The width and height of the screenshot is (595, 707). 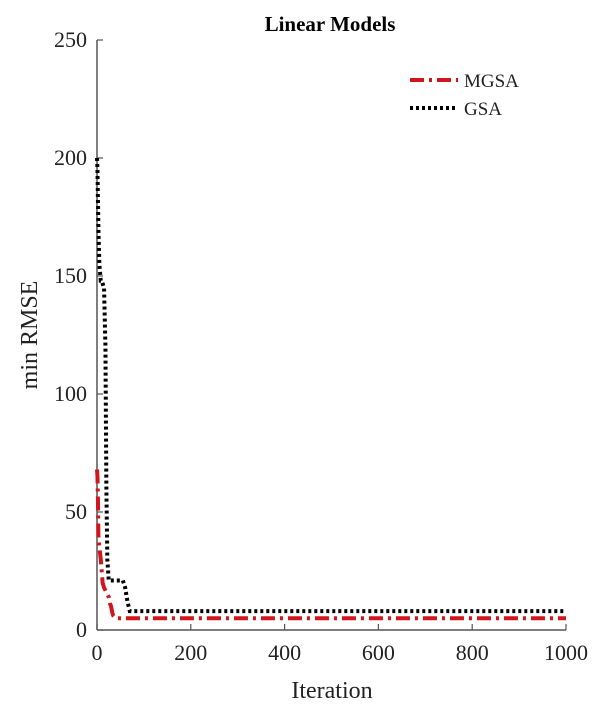 I want to click on x-tick-label: 1000, so click(x=566, y=652).